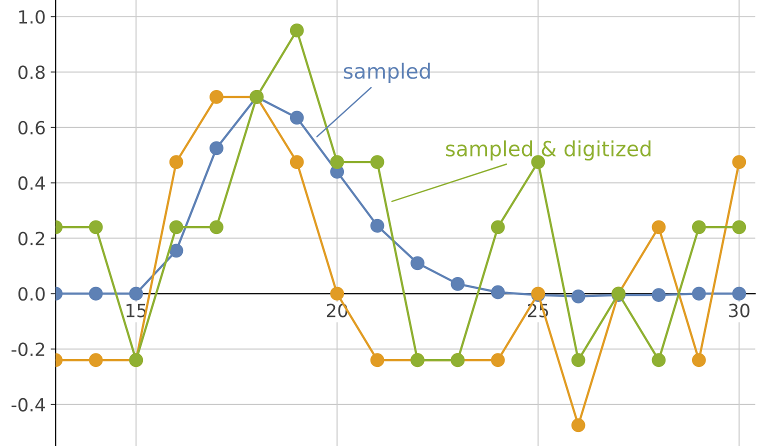 This screenshot has width=773, height=446. Describe the element at coordinates (387, 72) in the screenshot. I see `annotation: sampled` at that location.